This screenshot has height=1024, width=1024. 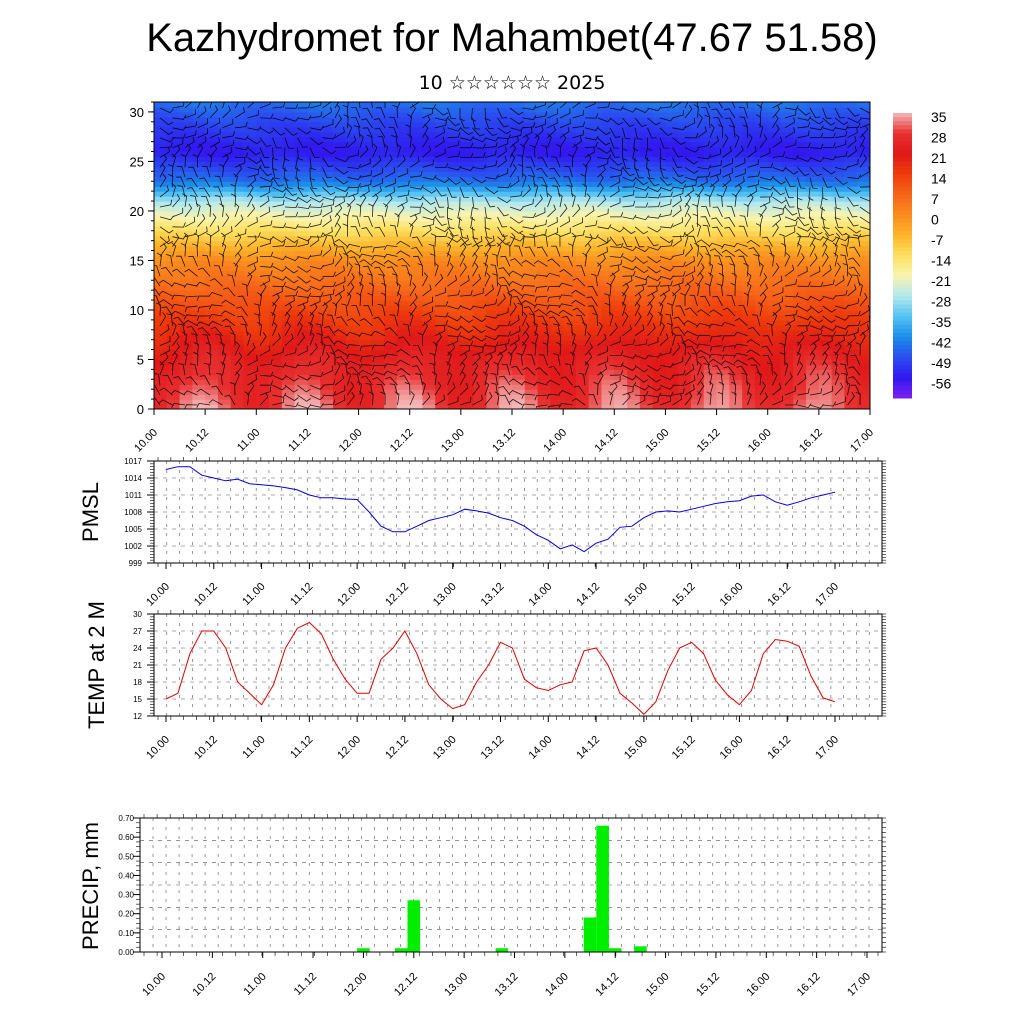 What do you see at coordinates (351, 441) in the screenshot?
I see `x-tick-label: 12.00` at bounding box center [351, 441].